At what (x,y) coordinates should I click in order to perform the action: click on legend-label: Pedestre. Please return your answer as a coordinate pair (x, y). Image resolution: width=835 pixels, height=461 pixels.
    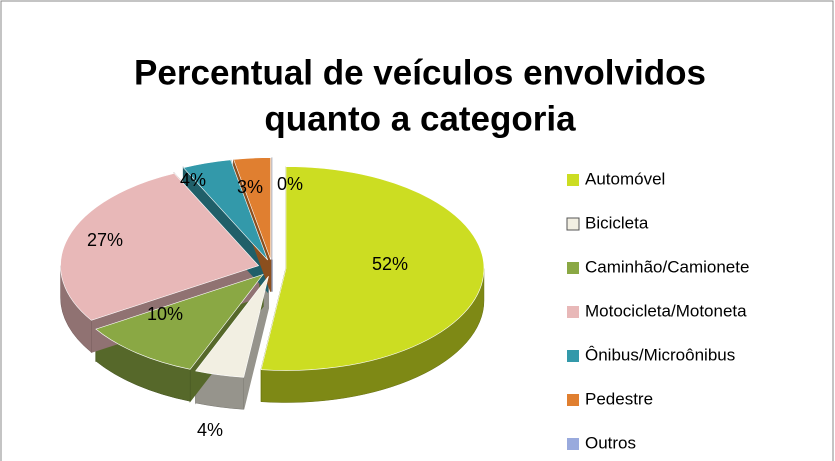
    Looking at the image, I should click on (619, 398).